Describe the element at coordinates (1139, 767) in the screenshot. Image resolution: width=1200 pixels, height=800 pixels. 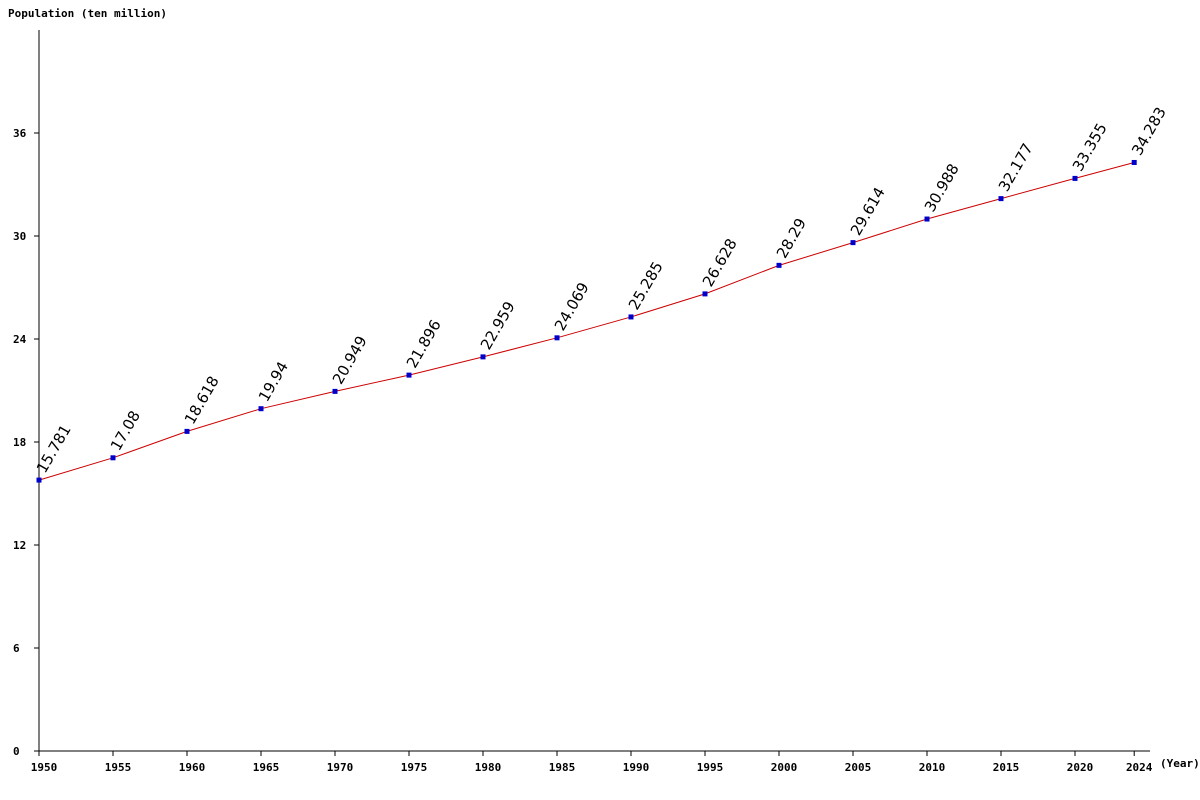
I see `x-tick-label: 2024` at that location.